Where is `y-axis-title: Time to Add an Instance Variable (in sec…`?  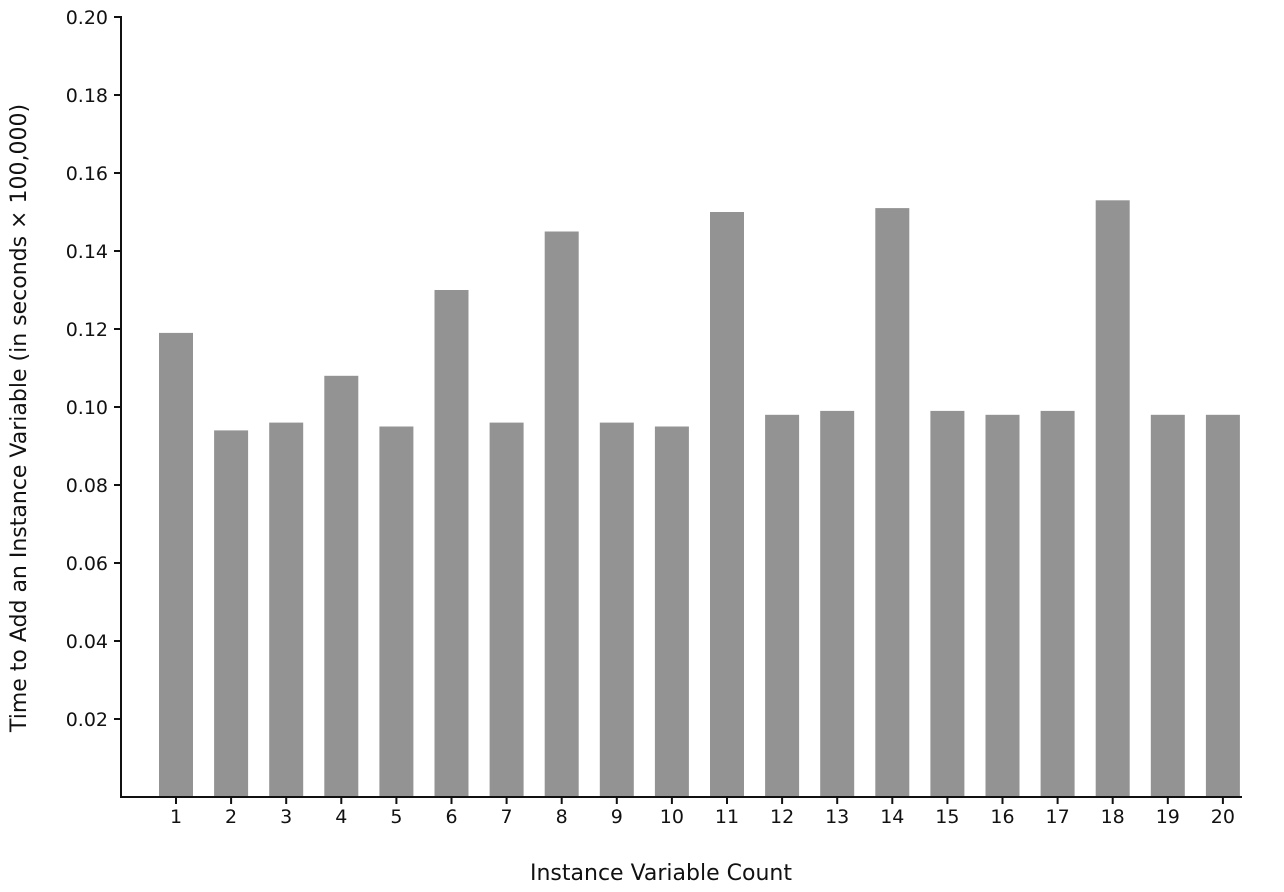 y-axis-title: Time to Add an Instance Variable (in sec… is located at coordinates (19, 418).